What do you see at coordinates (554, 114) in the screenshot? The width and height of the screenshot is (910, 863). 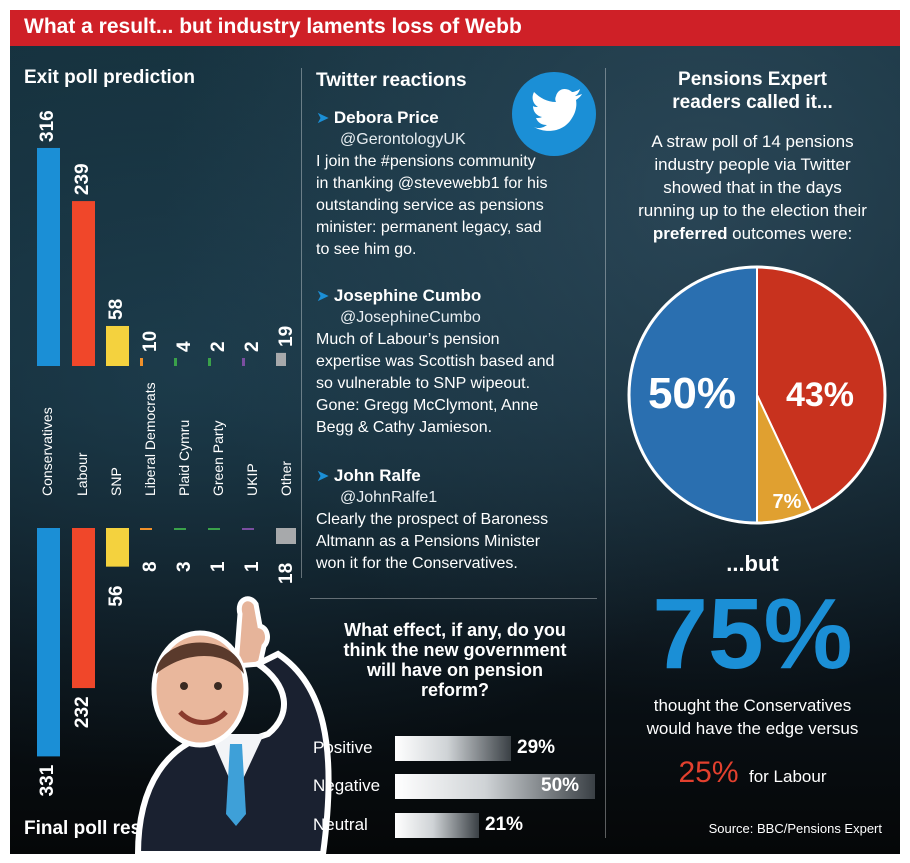 I see `twitter-bird-icon` at bounding box center [554, 114].